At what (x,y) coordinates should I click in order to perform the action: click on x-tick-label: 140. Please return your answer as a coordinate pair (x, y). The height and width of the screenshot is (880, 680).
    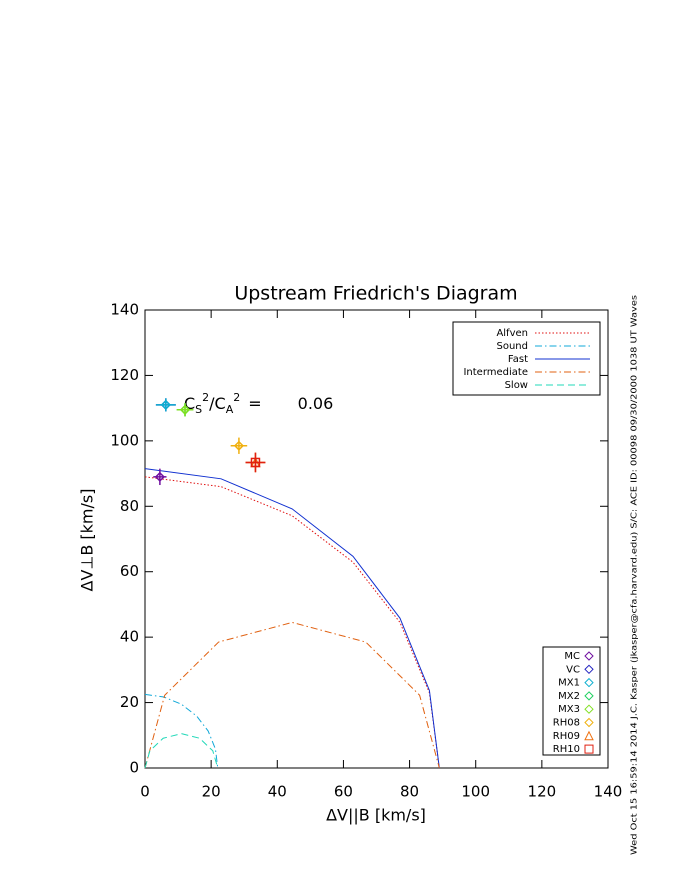
    Looking at the image, I should click on (608, 792).